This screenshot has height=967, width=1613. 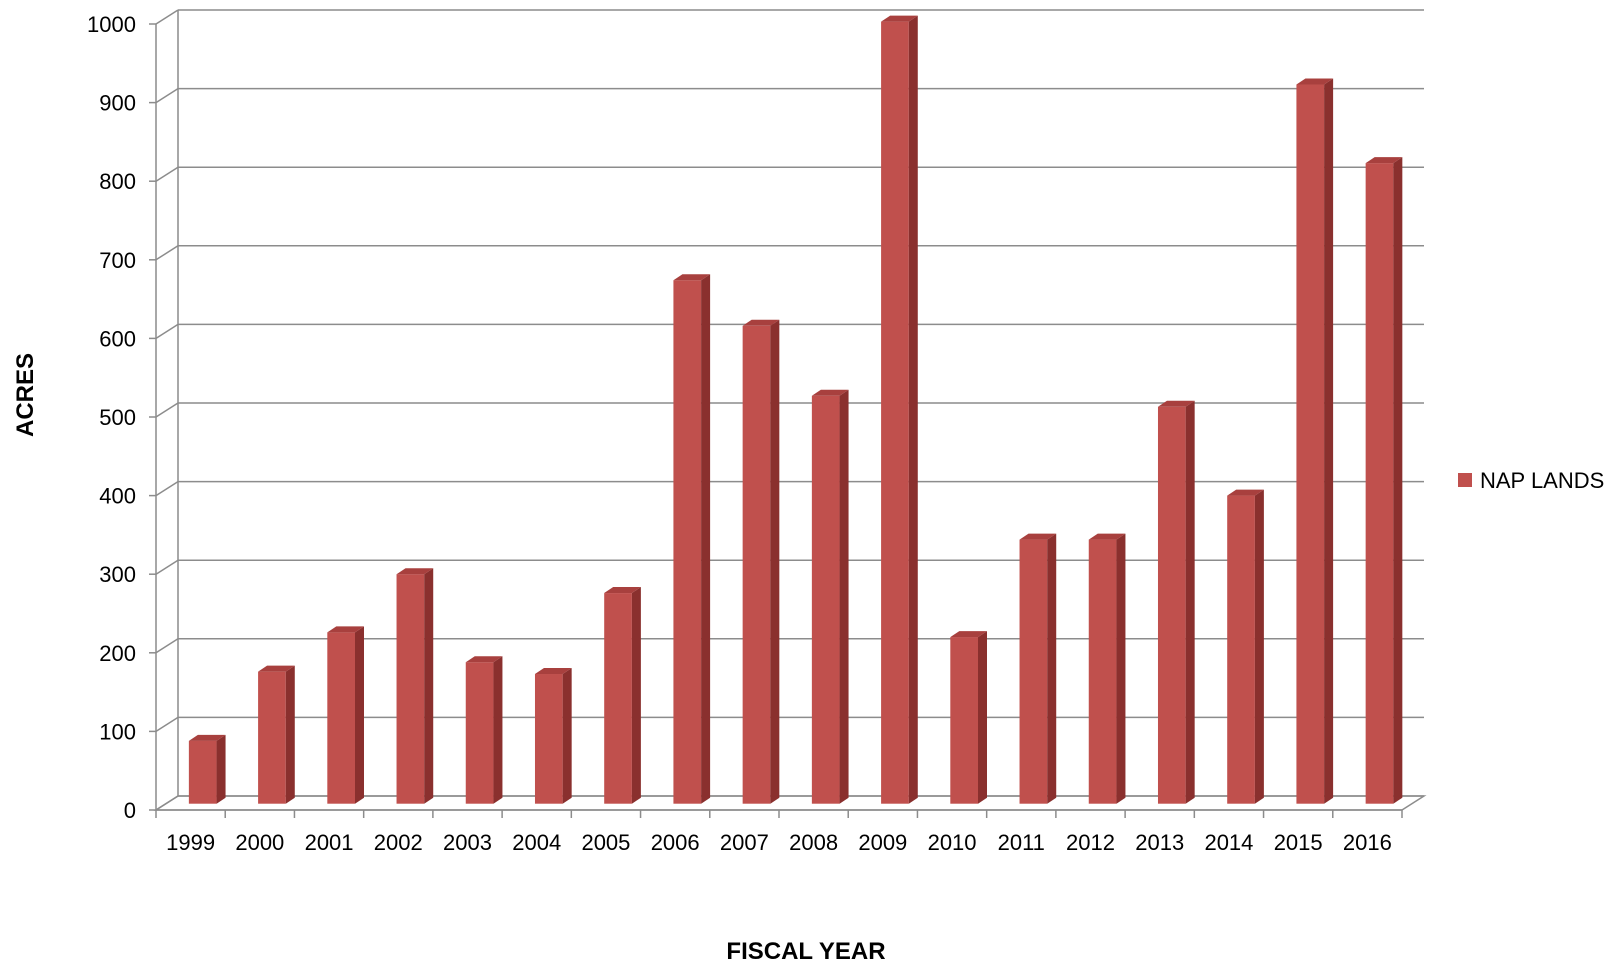 I want to click on y-tick-label: 300, so click(x=117, y=574).